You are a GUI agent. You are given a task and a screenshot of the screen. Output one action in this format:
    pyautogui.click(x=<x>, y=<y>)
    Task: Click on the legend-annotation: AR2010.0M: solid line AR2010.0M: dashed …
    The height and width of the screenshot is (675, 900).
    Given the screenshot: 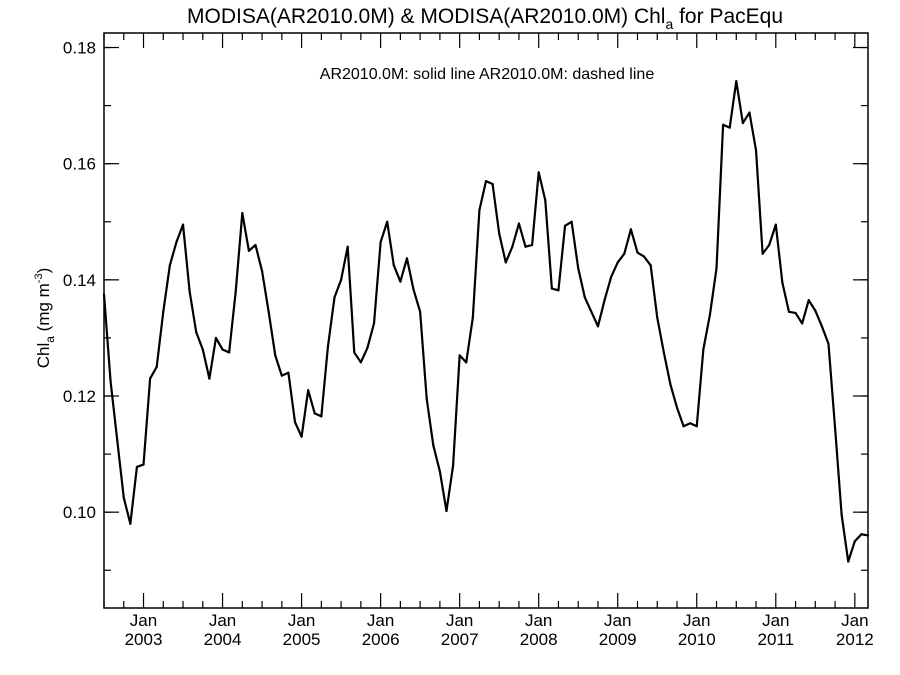 What is the action you would take?
    pyautogui.click(x=487, y=74)
    